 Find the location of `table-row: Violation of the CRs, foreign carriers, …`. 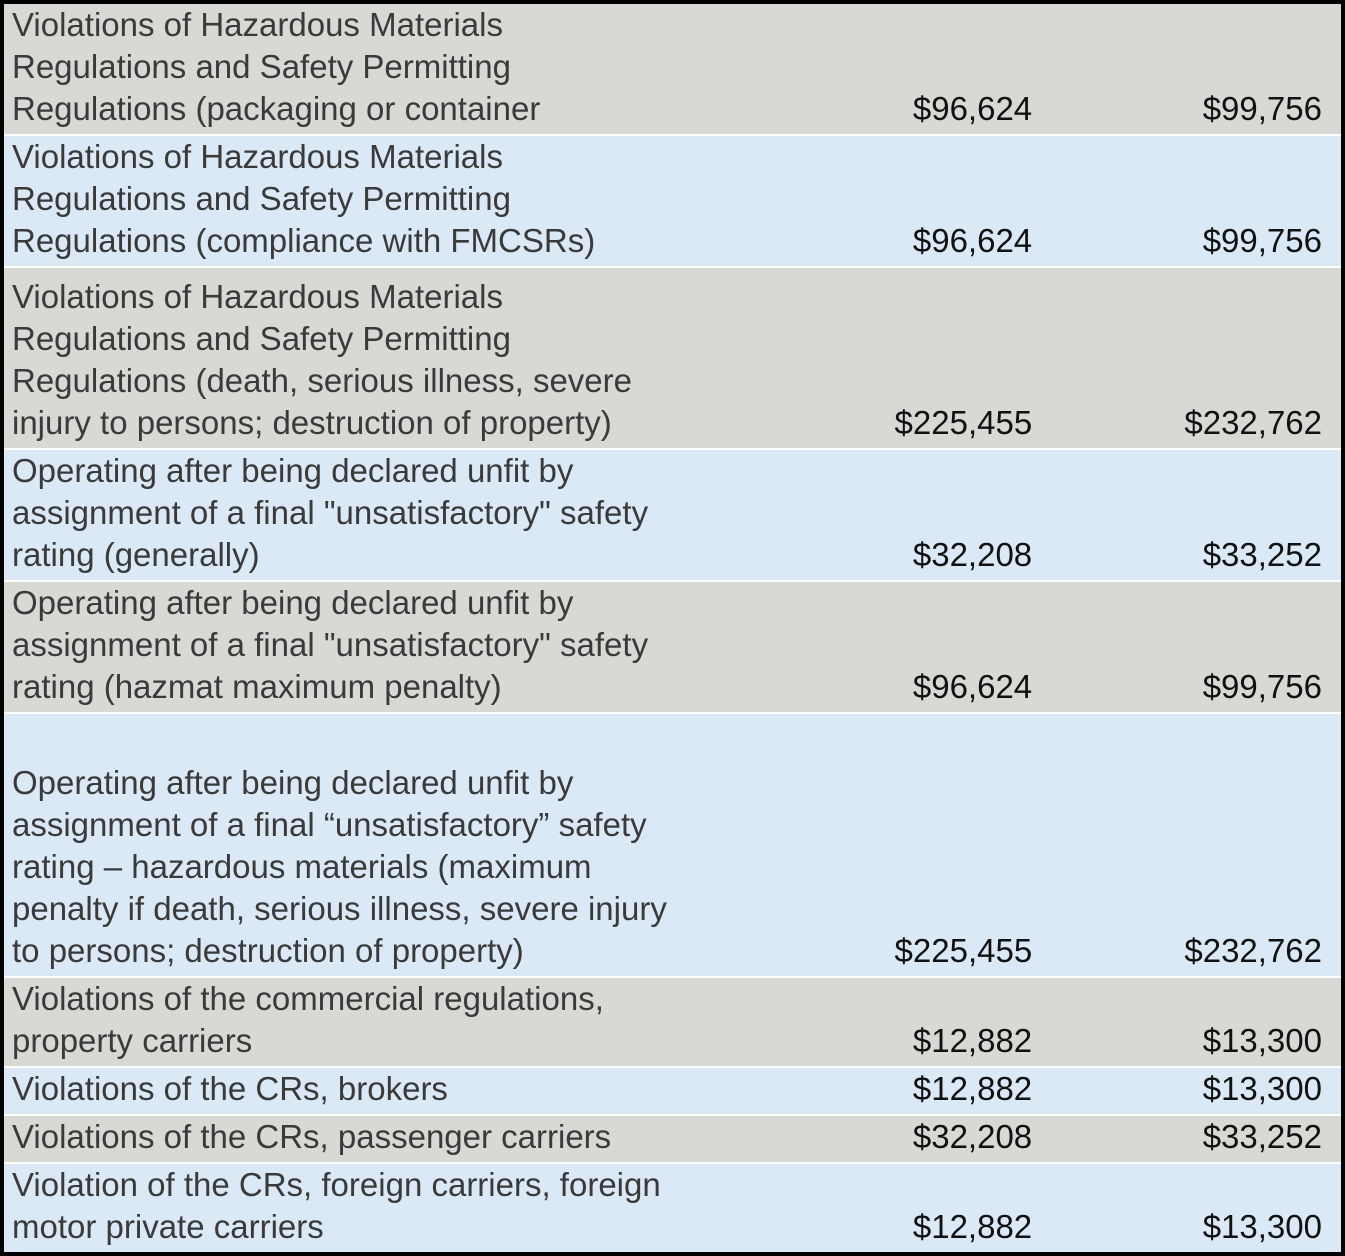

table-row: Violation of the CRs, foreign carriers, … is located at coordinates (672, 1208).